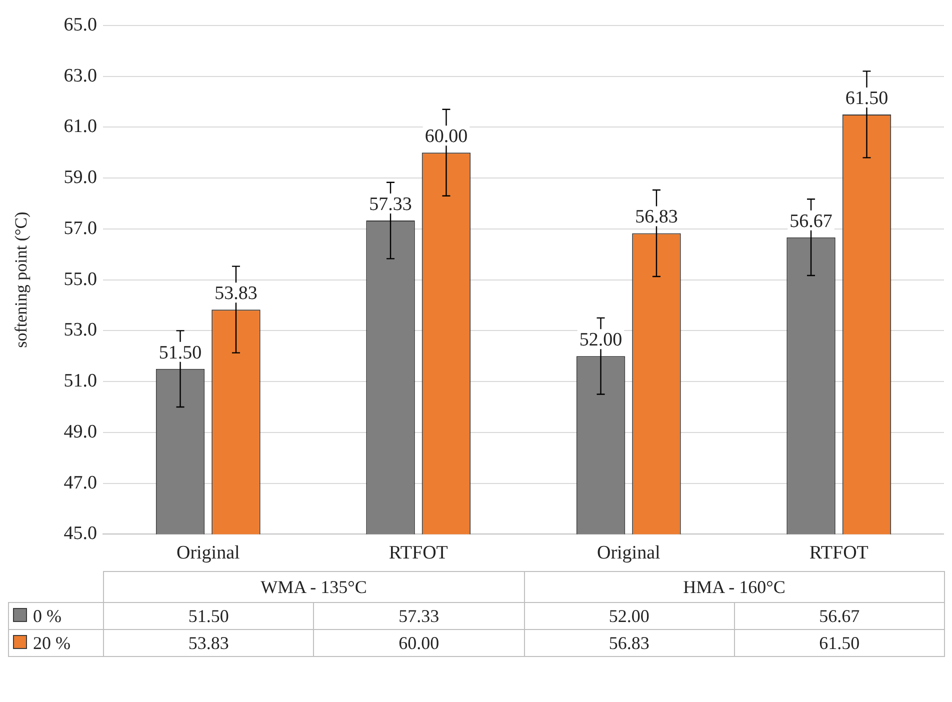 The width and height of the screenshot is (952, 702). I want to click on data-label: 51.50, so click(209, 616).